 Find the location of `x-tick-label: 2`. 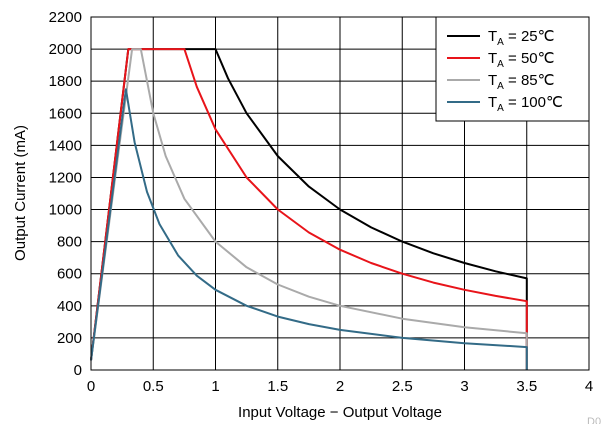

x-tick-label: 2 is located at coordinates (340, 386).